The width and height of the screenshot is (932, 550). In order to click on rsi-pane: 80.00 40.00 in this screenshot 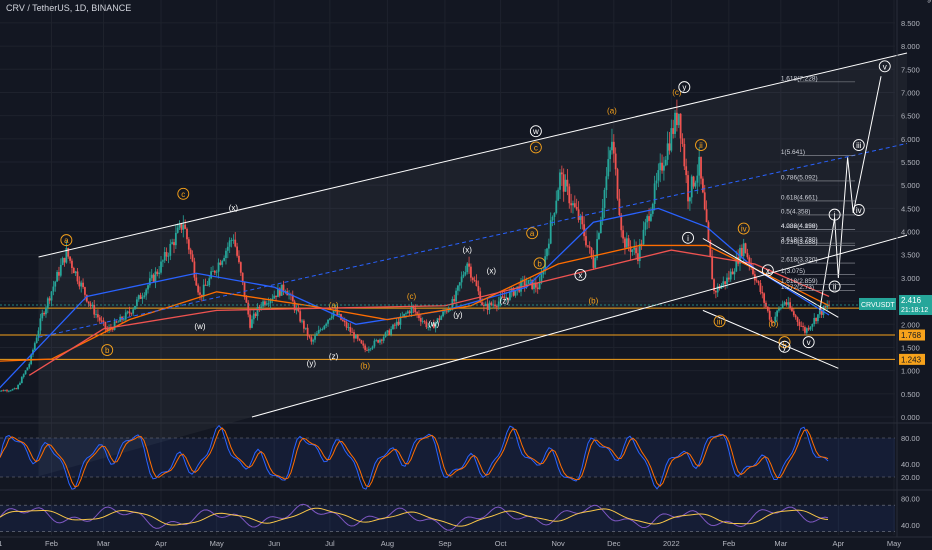, I will do `click(466, 510)`.